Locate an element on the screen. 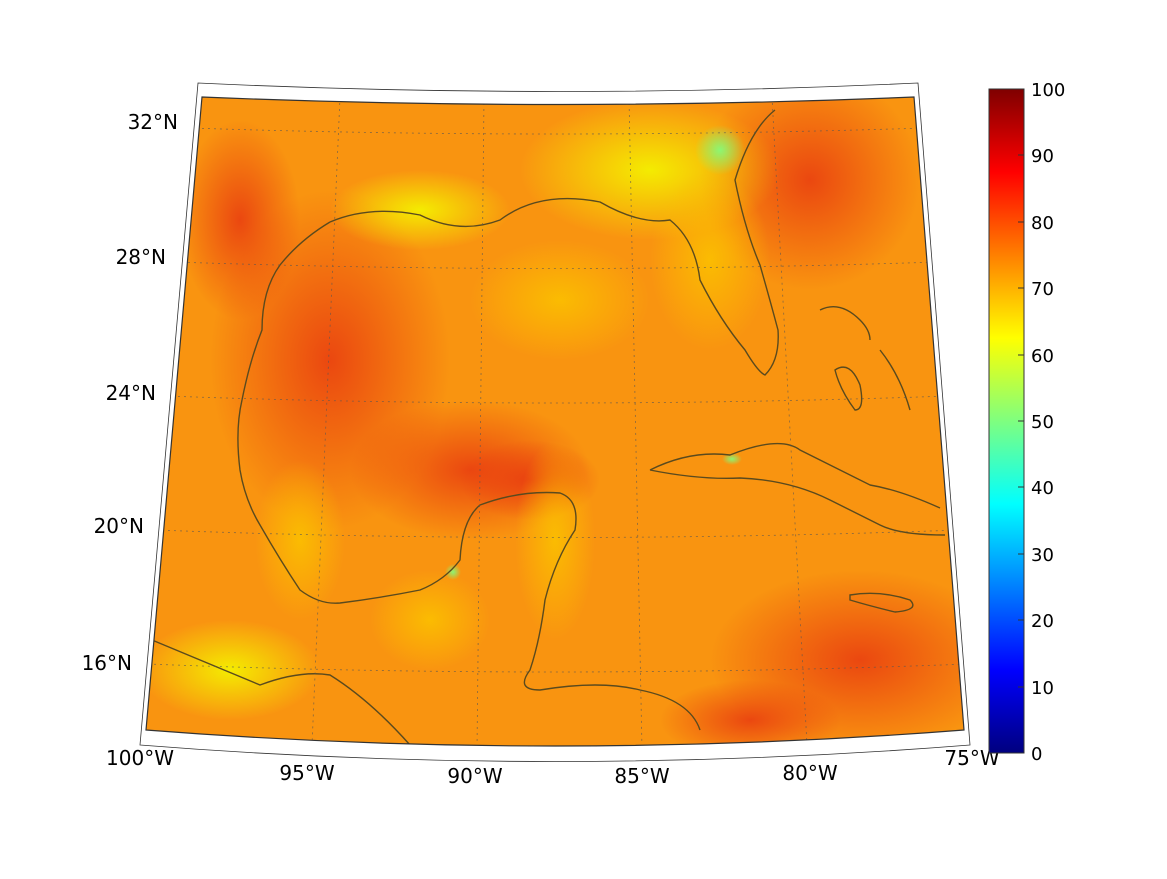 Image resolution: width=1167 pixels, height=879 pixels. lat-label: 16°N is located at coordinates (107, 663).